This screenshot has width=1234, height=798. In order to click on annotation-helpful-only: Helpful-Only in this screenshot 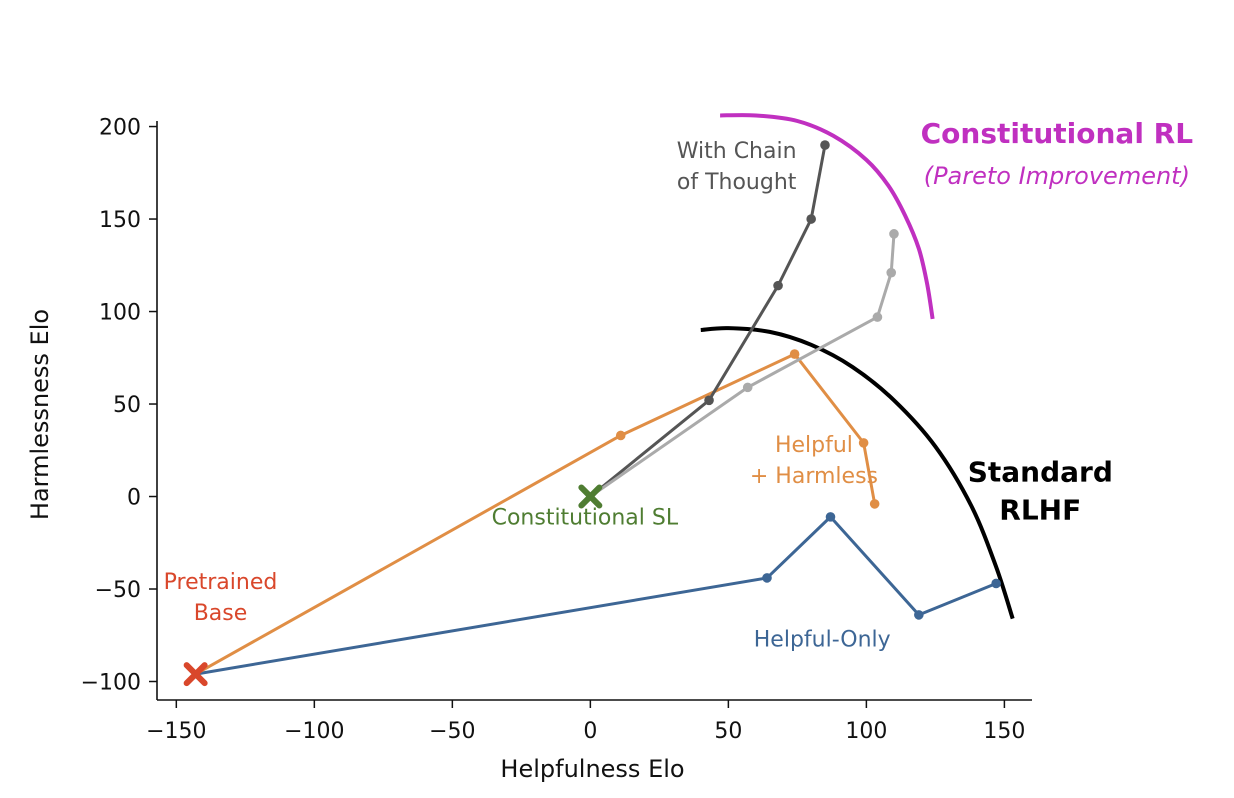, I will do `click(822, 639)`.